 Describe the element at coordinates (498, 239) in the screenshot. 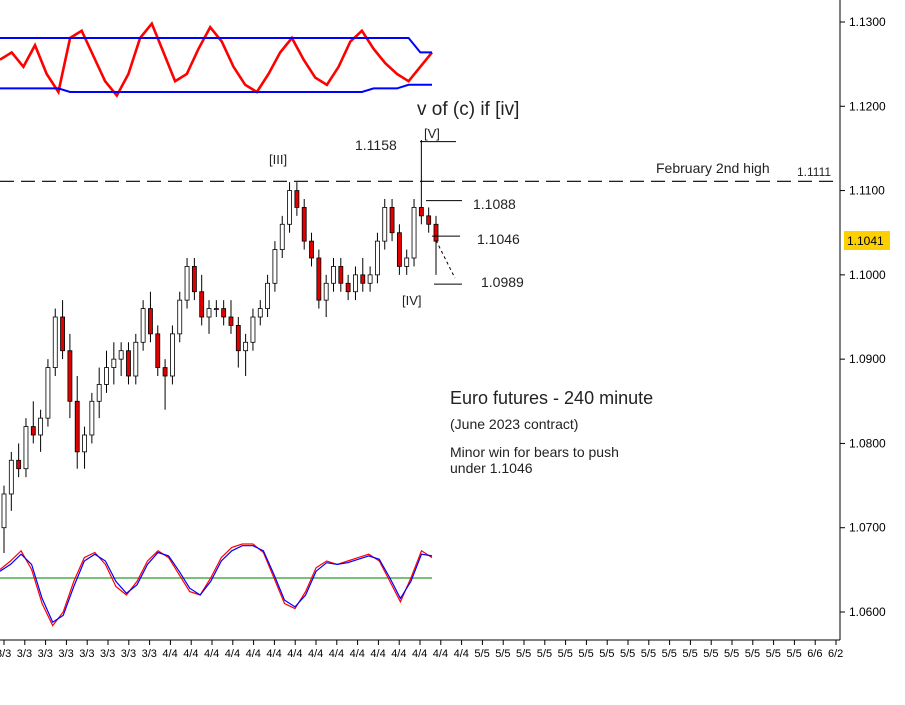

I see `price-level-1-1046: 1.1046` at that location.